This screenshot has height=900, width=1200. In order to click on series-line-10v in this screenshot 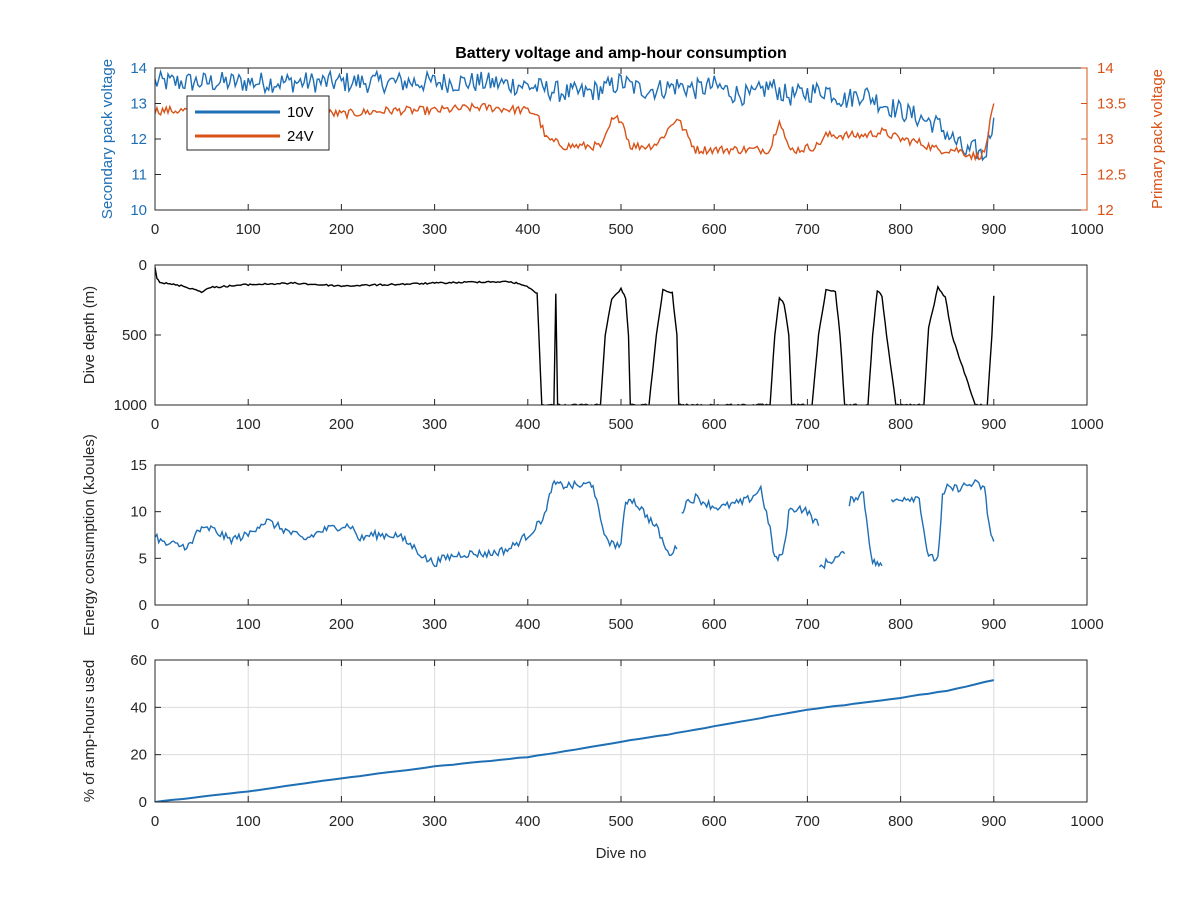, I will do `click(575, 115)`.